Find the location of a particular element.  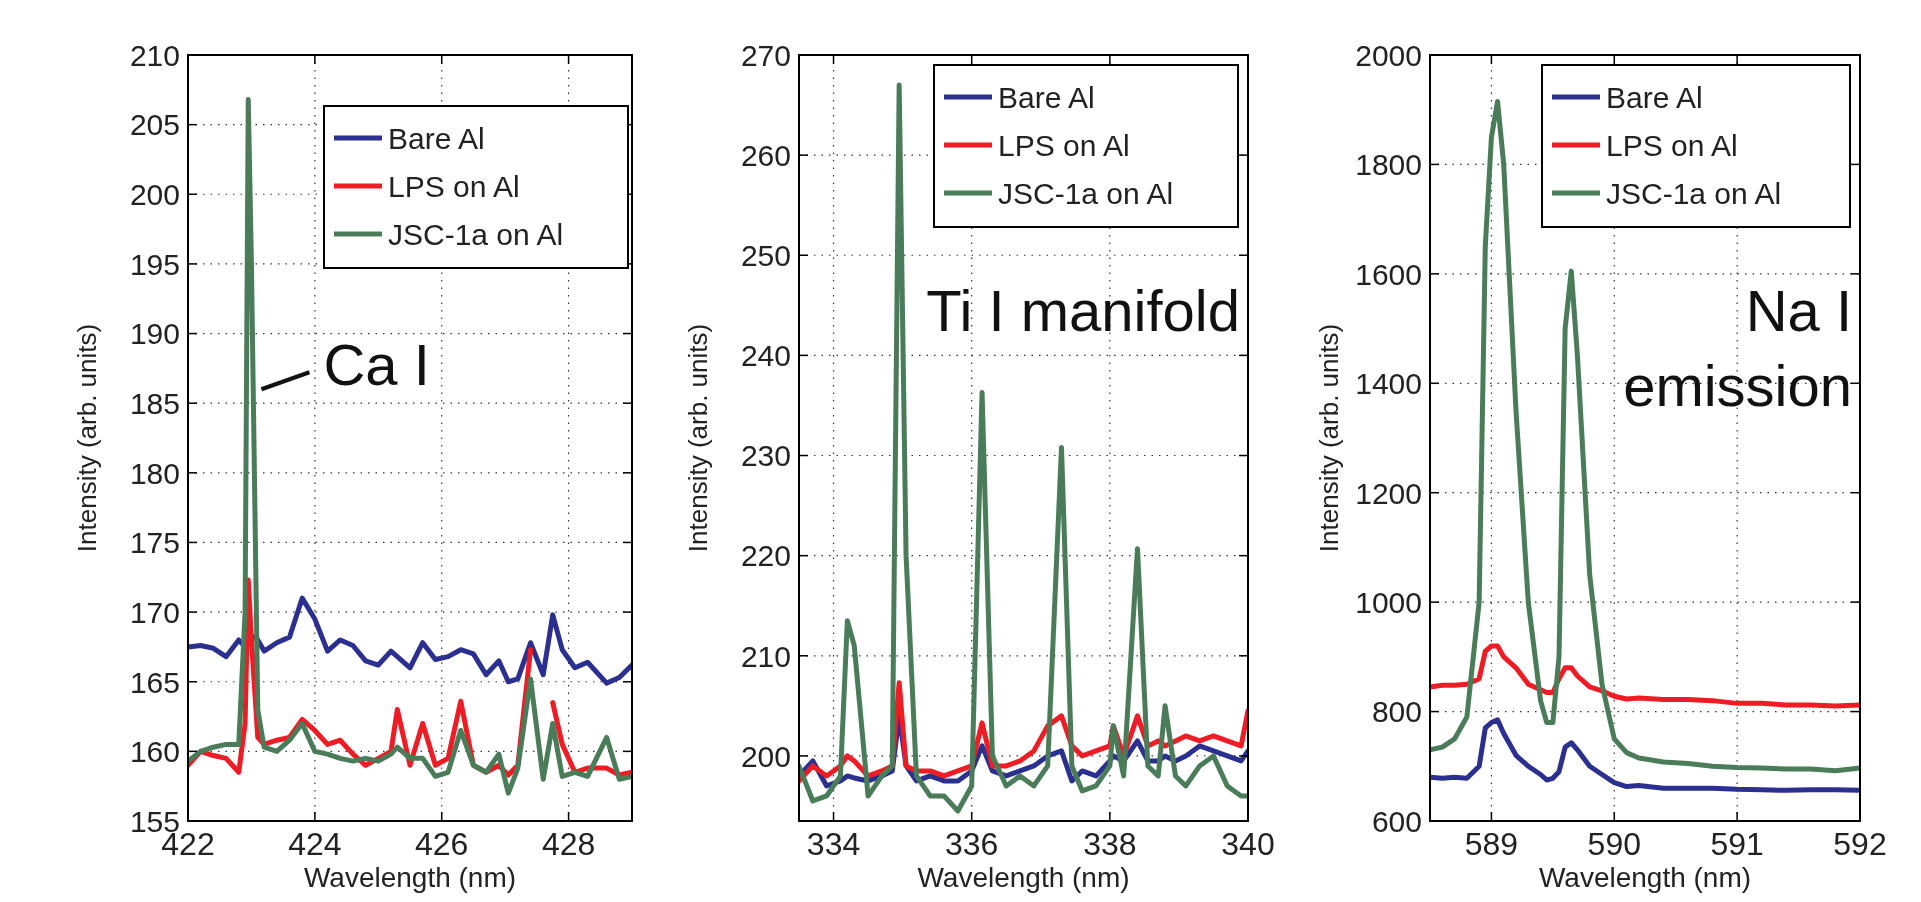

y-tick-label: 190 is located at coordinates (154, 334).